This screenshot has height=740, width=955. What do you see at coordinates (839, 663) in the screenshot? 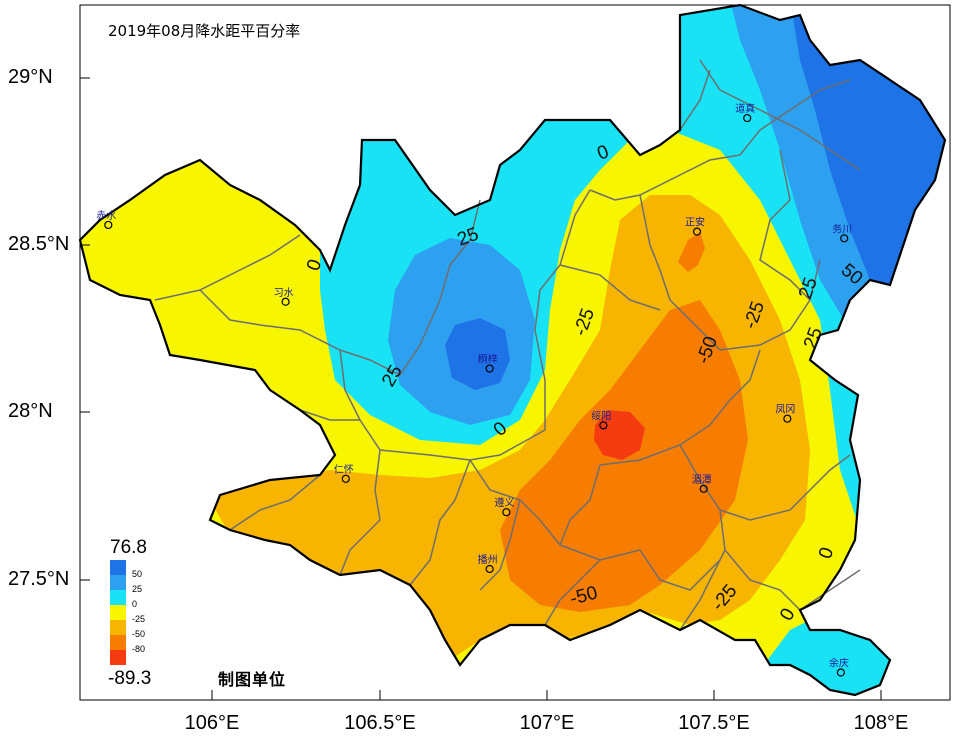
I see `city-label: 余庆` at bounding box center [839, 663].